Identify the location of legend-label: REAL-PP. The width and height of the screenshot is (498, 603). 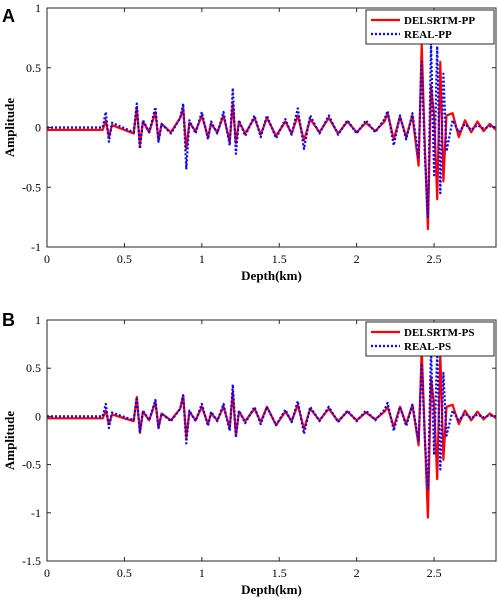
(428, 35).